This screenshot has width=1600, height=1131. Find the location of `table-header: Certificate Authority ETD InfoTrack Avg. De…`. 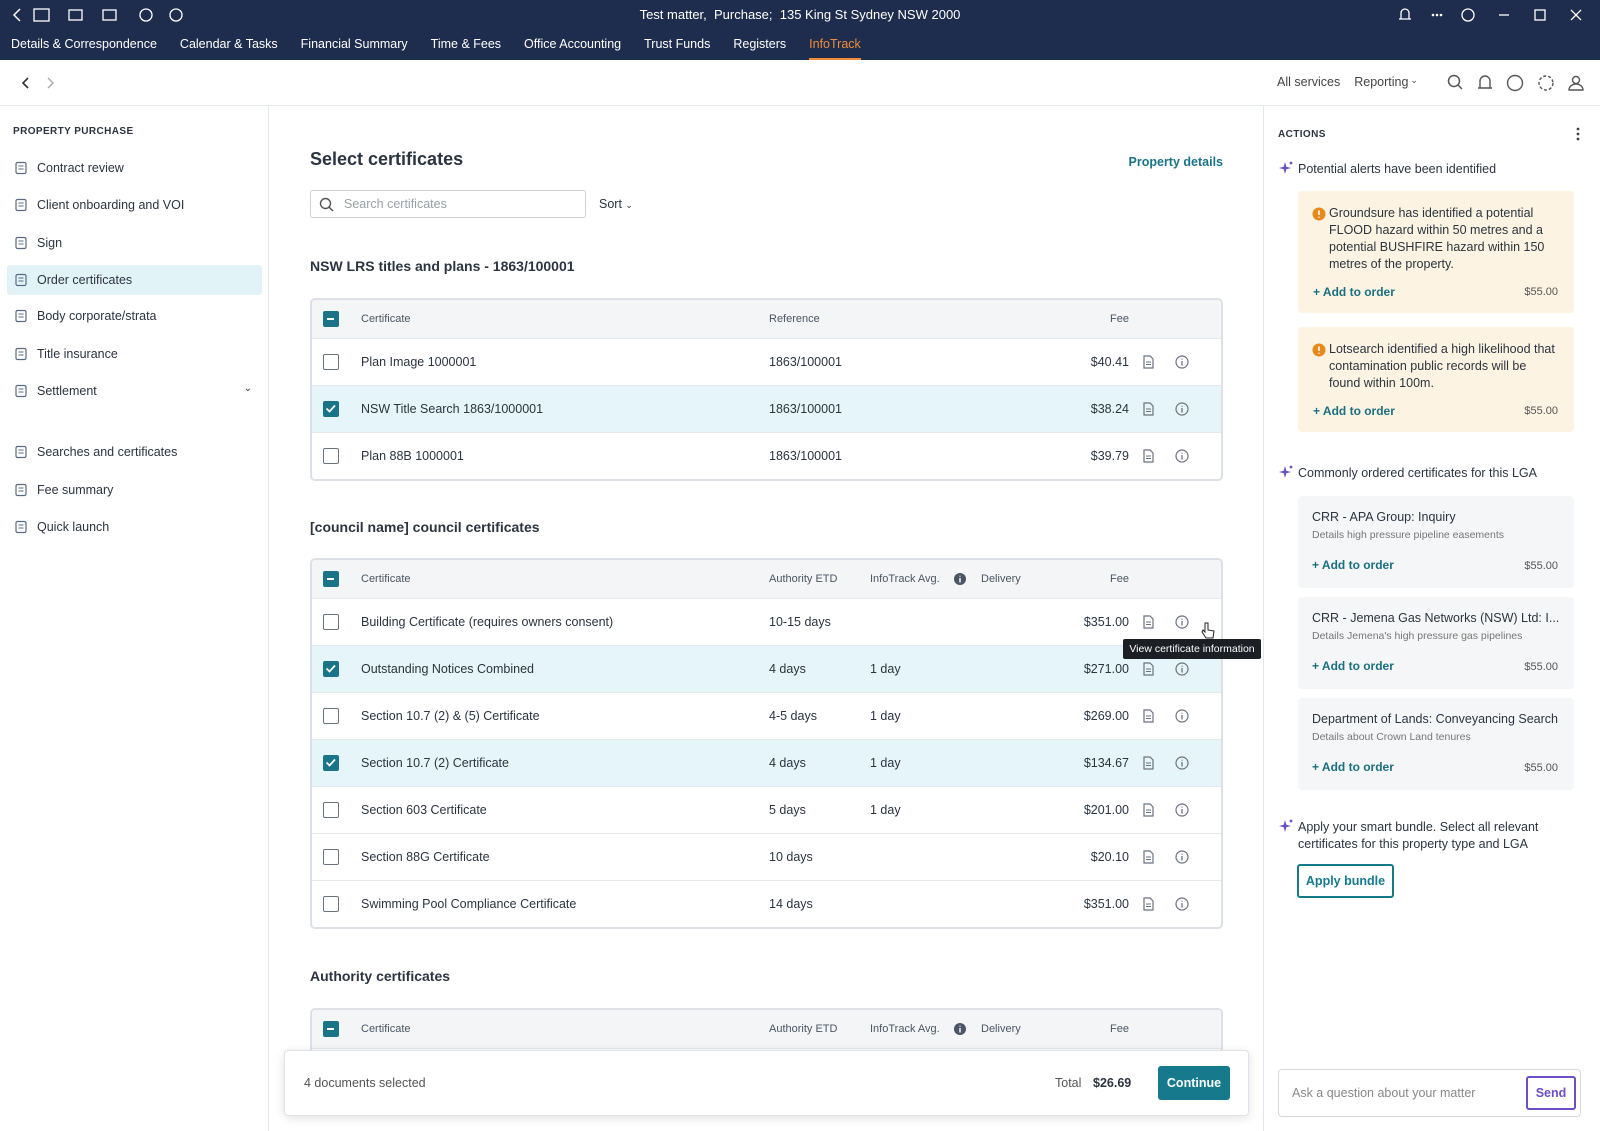

table-header: Certificate Authority ETD InfoTrack Avg. De… is located at coordinates (766, 579).